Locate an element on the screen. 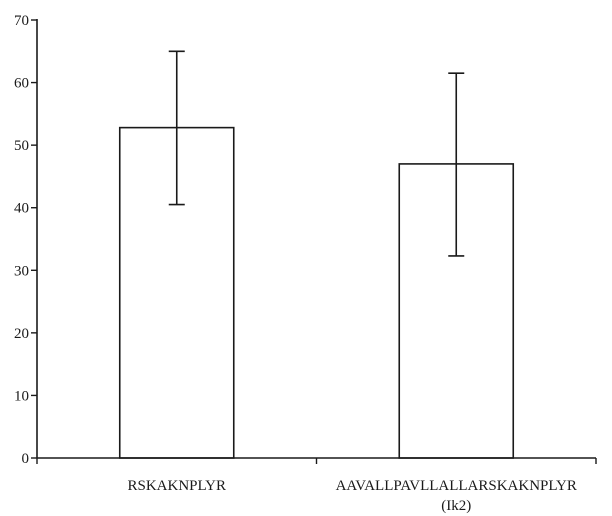 Image resolution: width=612 pixels, height=516 pixels. y-tick-label: 10 is located at coordinates (21, 396).